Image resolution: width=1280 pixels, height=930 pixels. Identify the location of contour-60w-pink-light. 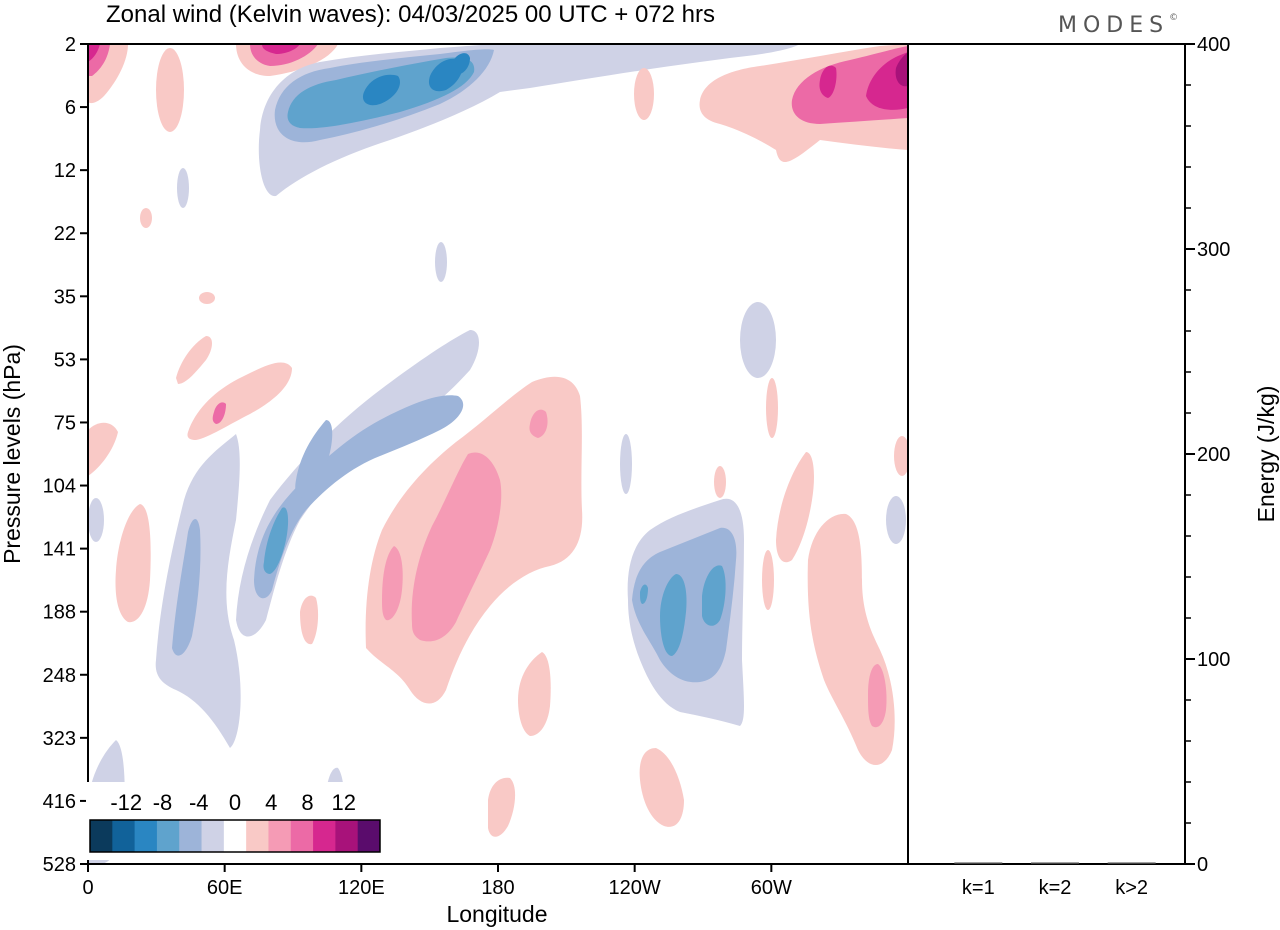
(851, 639).